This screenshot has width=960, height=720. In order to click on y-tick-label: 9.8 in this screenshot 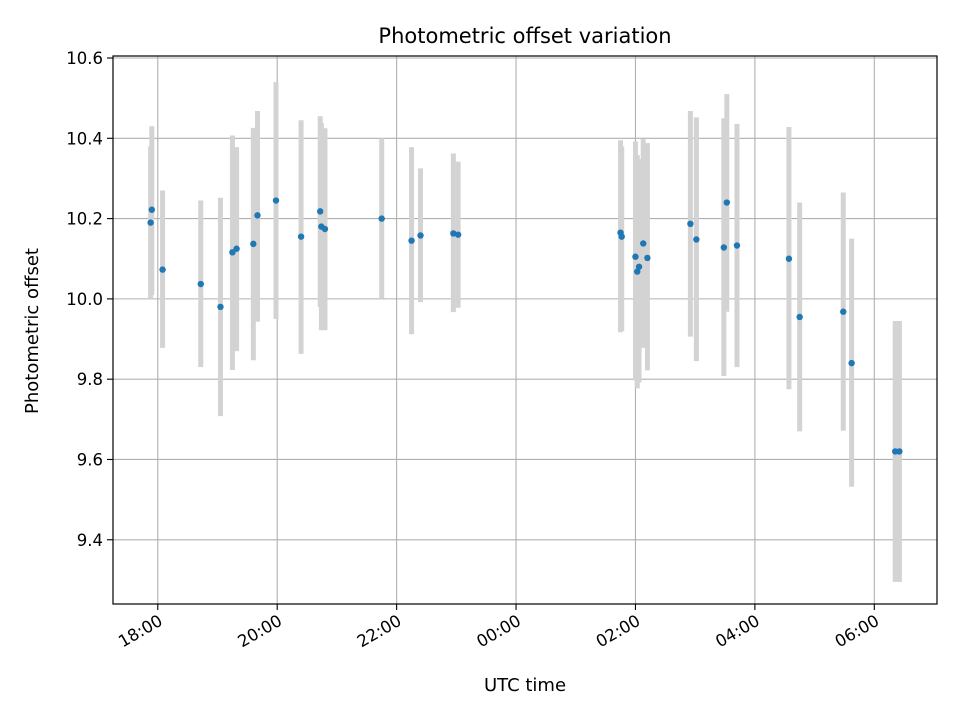, I will do `click(90, 379)`.